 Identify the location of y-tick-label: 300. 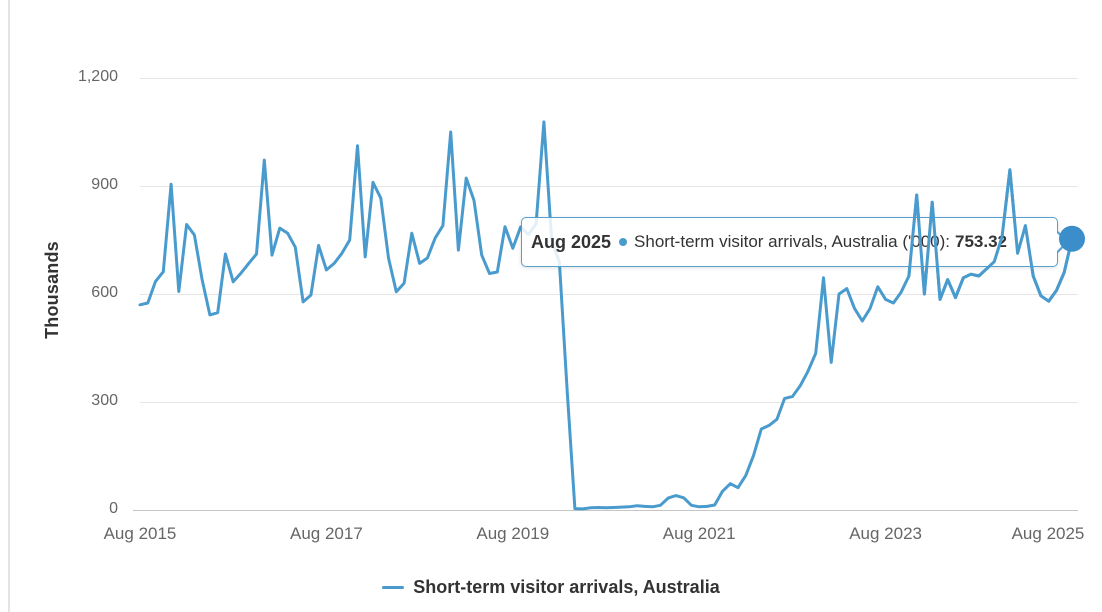
(104, 400).